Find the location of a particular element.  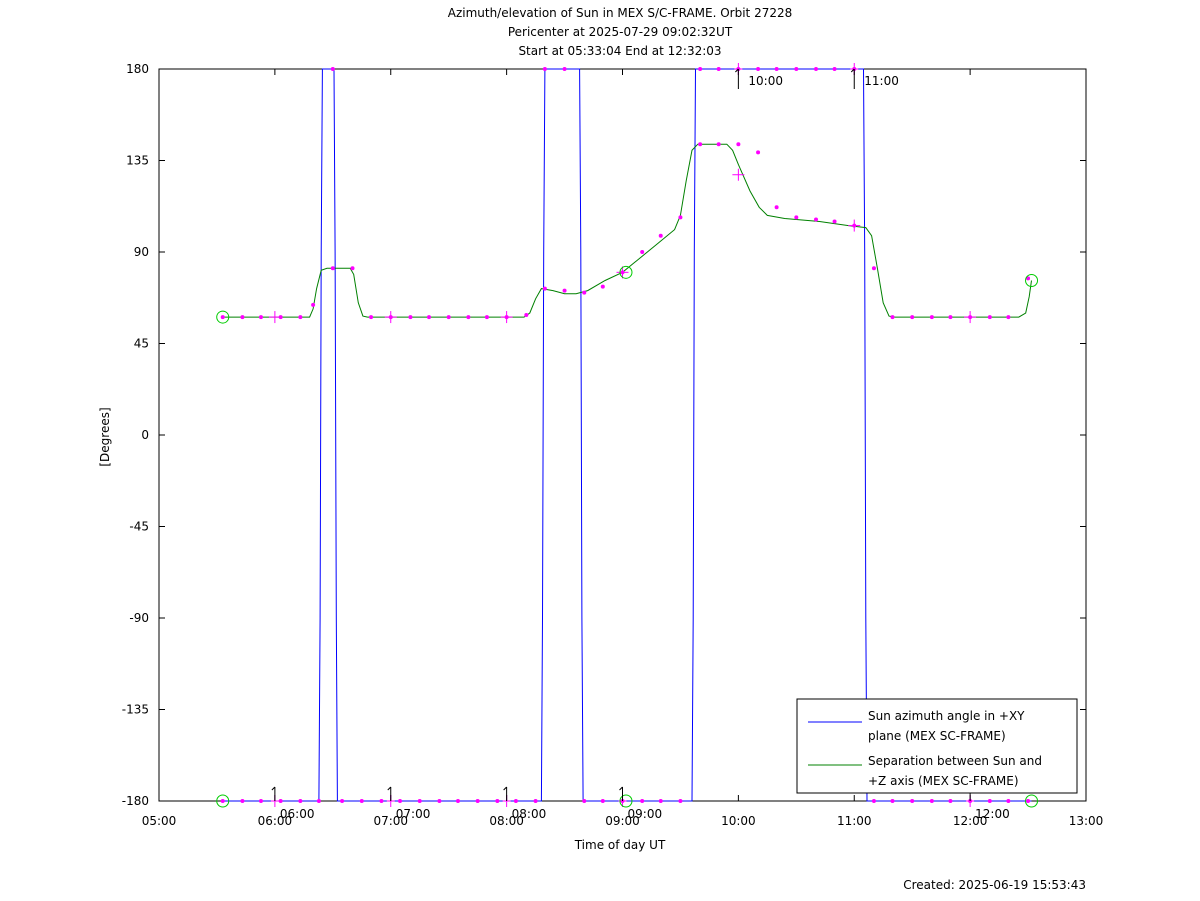

y-axis-tick-labels: 180 135 90 45 0 -45 -90 -135 -180 is located at coordinates (135, 435).